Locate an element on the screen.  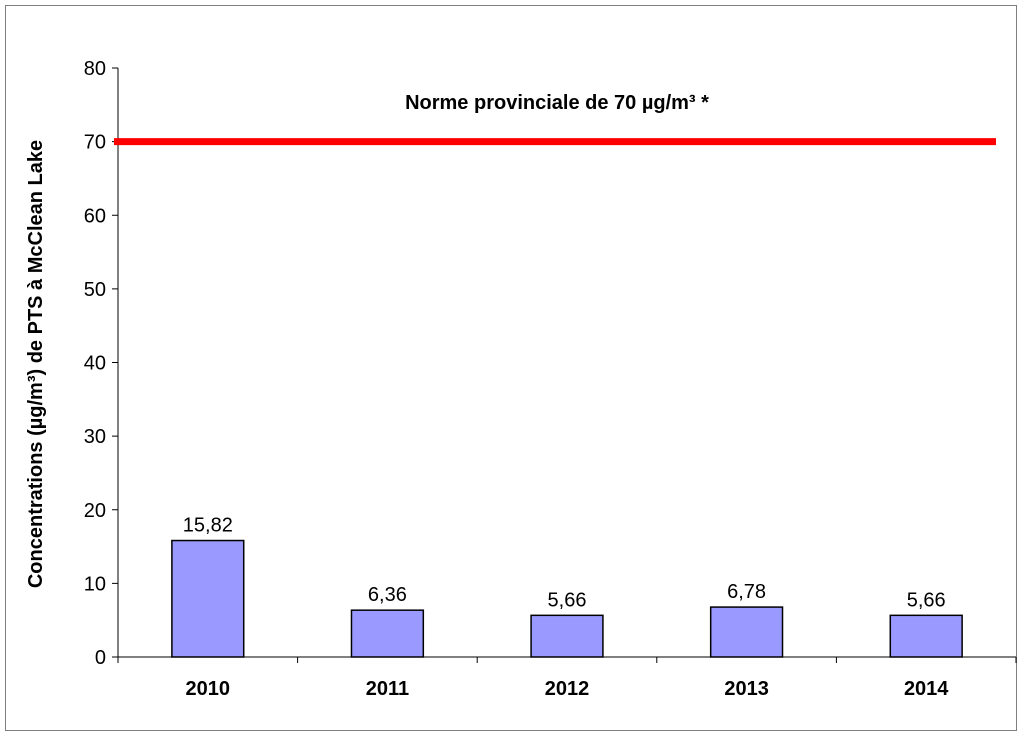
x-tick-label: 2013 is located at coordinates (746, 689).